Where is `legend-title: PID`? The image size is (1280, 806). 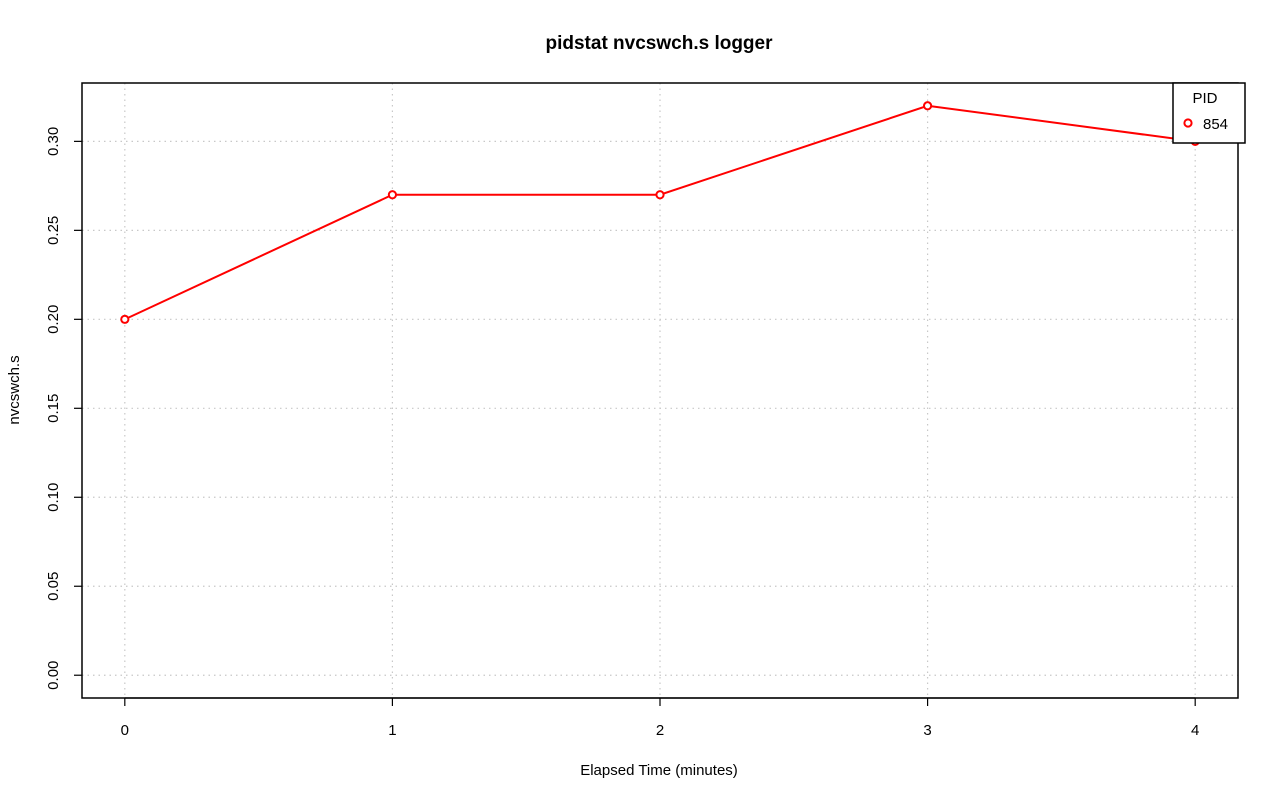 legend-title: PID is located at coordinates (1204, 98).